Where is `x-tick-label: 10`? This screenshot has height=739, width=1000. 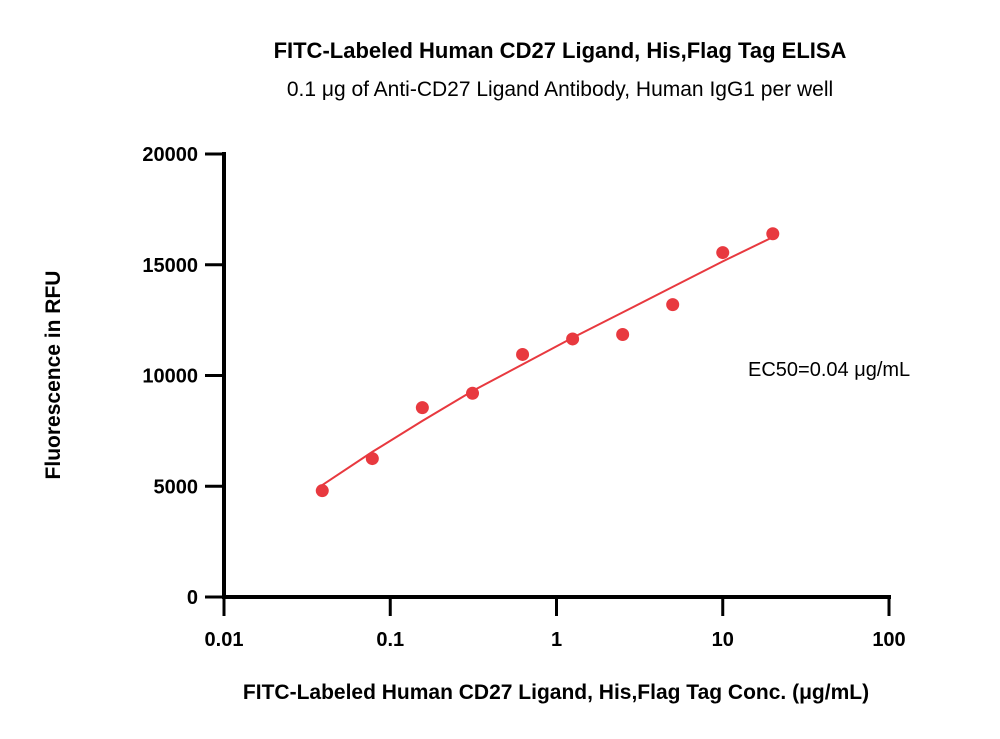 x-tick-label: 10 is located at coordinates (723, 640).